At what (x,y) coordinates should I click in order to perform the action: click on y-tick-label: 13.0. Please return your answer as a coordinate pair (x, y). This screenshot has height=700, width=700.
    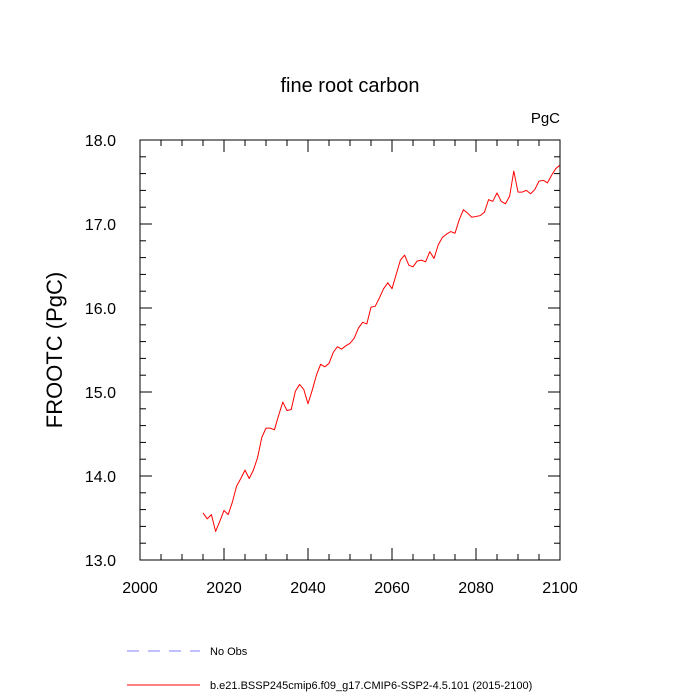
    Looking at the image, I should click on (100, 561).